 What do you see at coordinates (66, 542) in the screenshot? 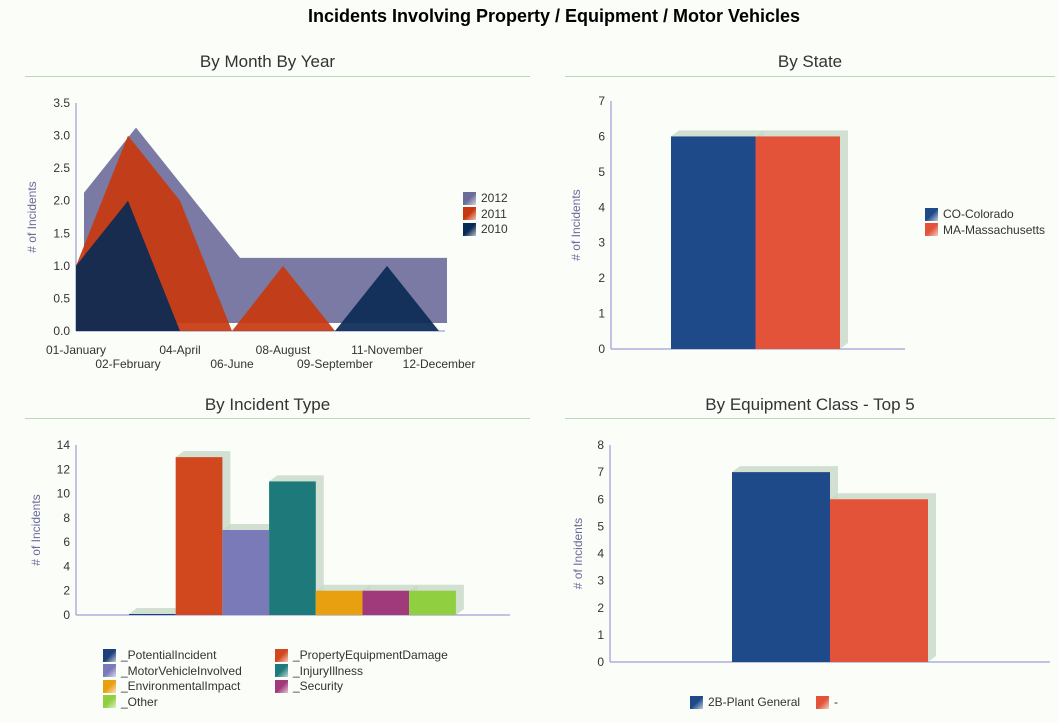
I see `type-y-tick: 6` at bounding box center [66, 542].